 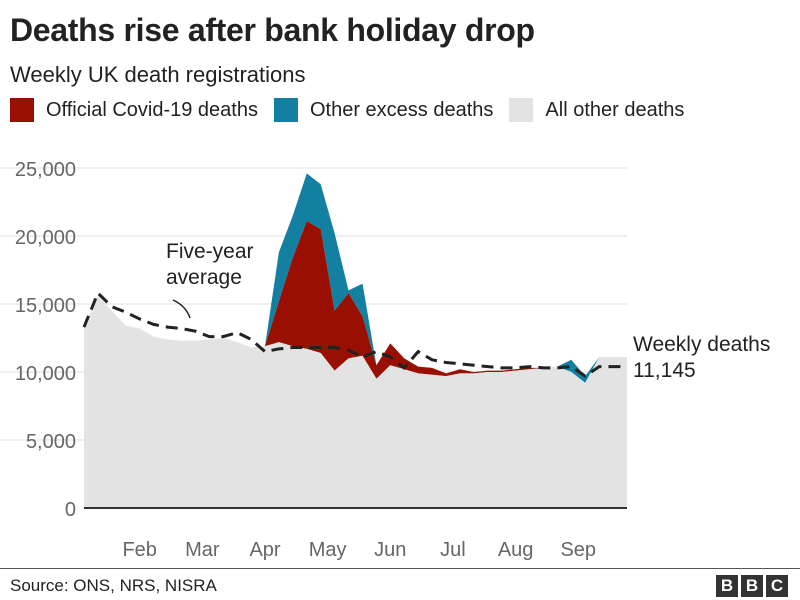 What do you see at coordinates (70, 510) in the screenshot?
I see `y-tick-label: 0` at bounding box center [70, 510].